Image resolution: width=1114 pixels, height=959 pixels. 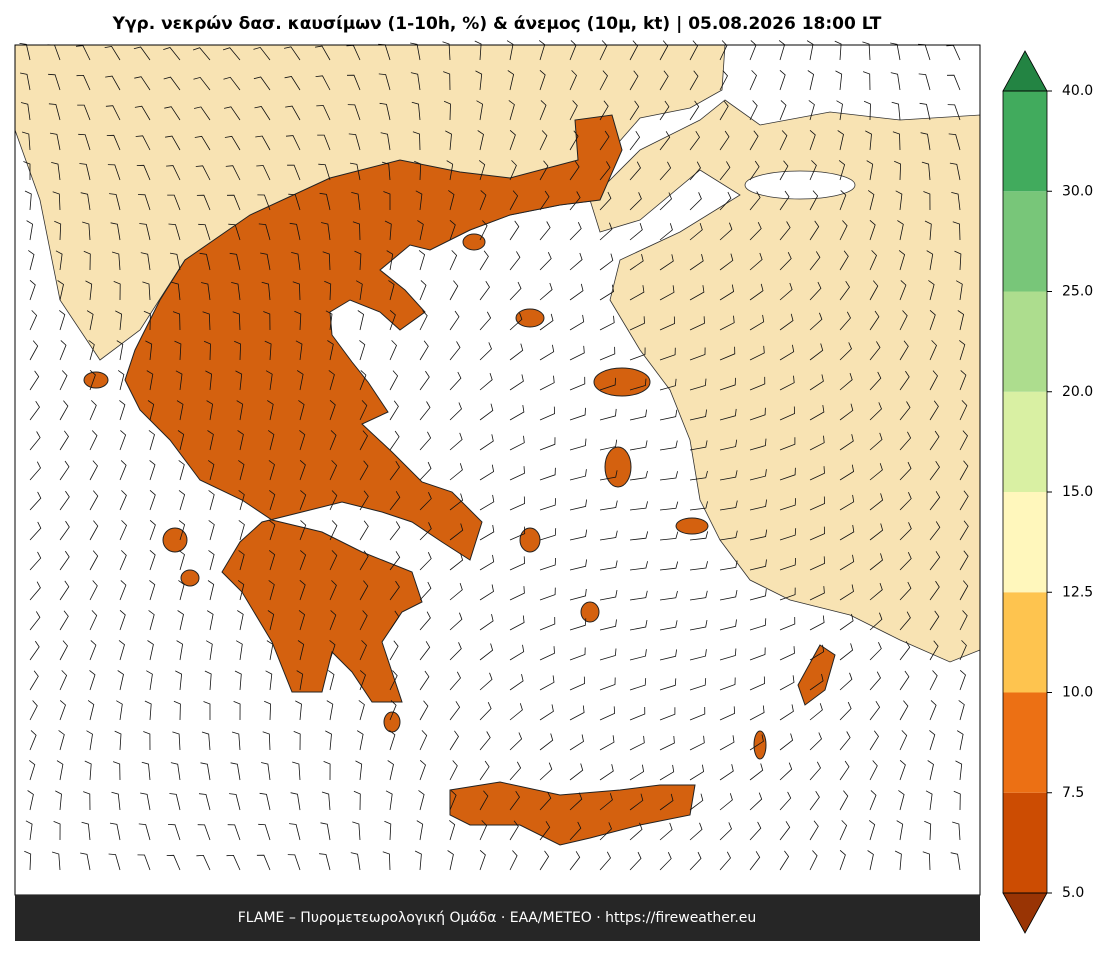 What do you see at coordinates (1077, 91) in the screenshot?
I see `colorbar-tick-label: 40.0` at bounding box center [1077, 91].